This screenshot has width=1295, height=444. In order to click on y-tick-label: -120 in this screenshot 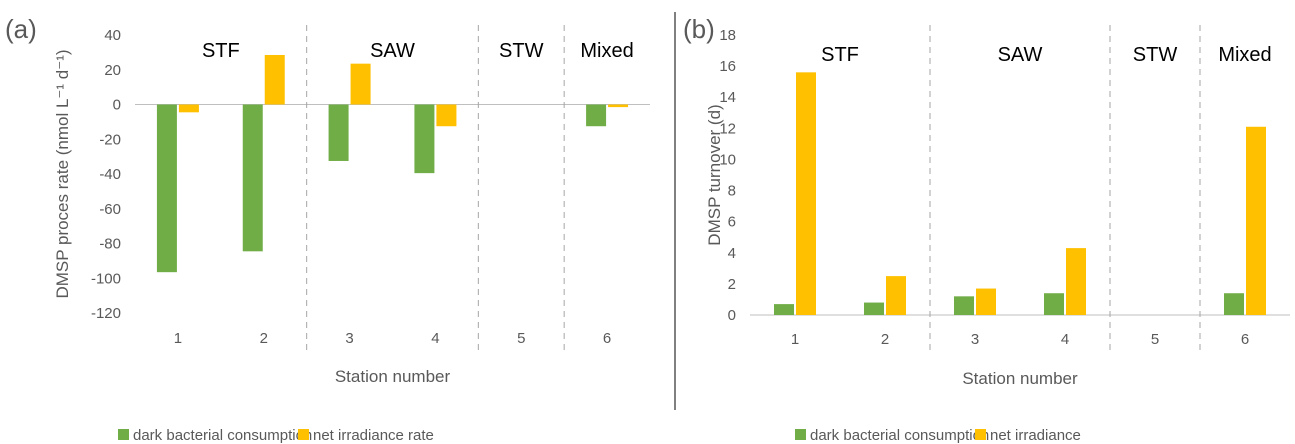, I will do `click(106, 313)`.